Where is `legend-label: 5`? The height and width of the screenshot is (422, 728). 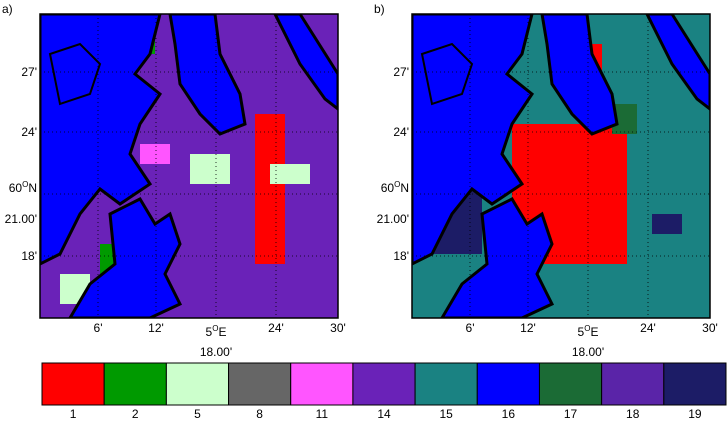 legend-label: 5 is located at coordinates (197, 414).